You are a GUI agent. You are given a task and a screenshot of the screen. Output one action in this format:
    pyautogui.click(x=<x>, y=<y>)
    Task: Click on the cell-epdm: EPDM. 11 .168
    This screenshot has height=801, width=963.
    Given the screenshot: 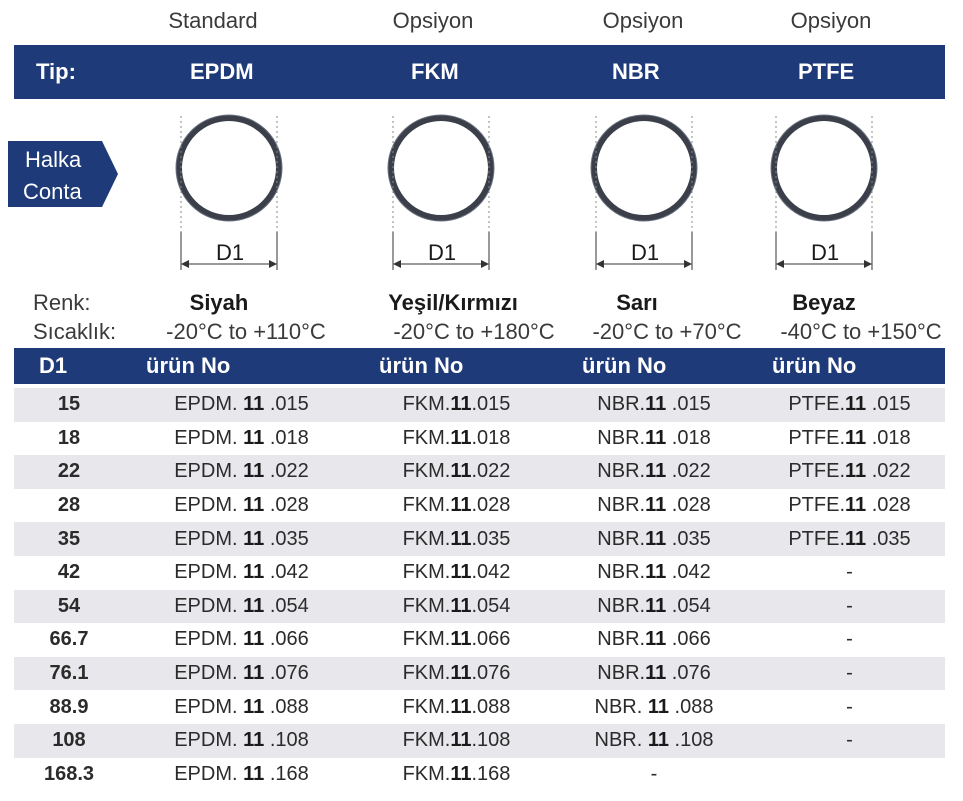 What is the action you would take?
    pyautogui.click(x=241, y=774)
    